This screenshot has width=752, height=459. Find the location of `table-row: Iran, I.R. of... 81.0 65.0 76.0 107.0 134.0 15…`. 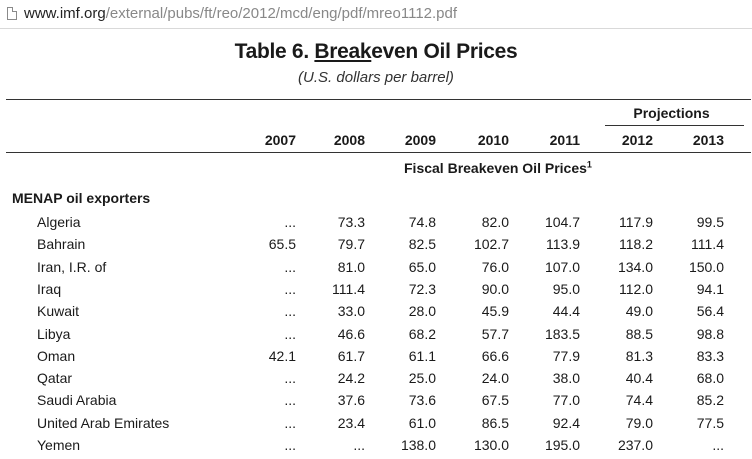

table-row: Iran, I.R. of... 81.0 65.0 76.0 107.0 134.0 15… is located at coordinates (376, 270).